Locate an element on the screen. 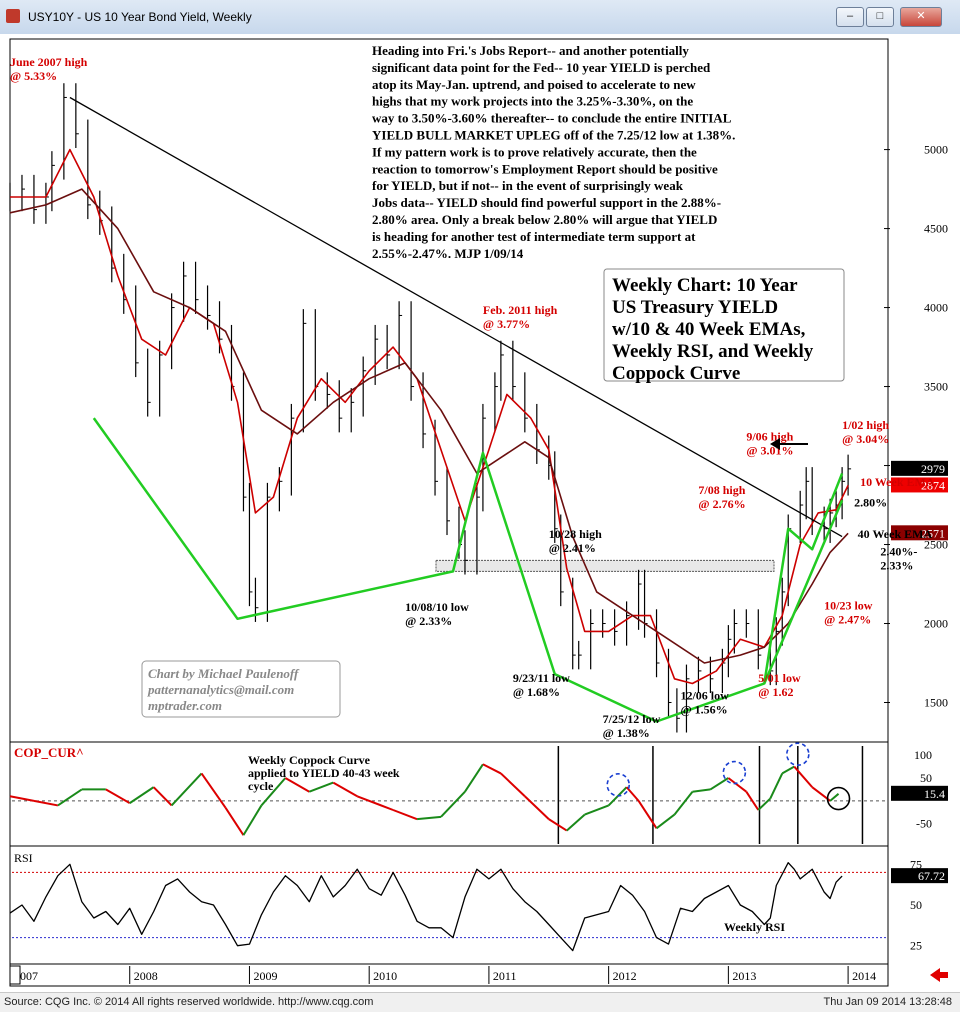 This screenshot has height=1012, width=960. rsi-tick-label: 25 is located at coordinates (916, 946).